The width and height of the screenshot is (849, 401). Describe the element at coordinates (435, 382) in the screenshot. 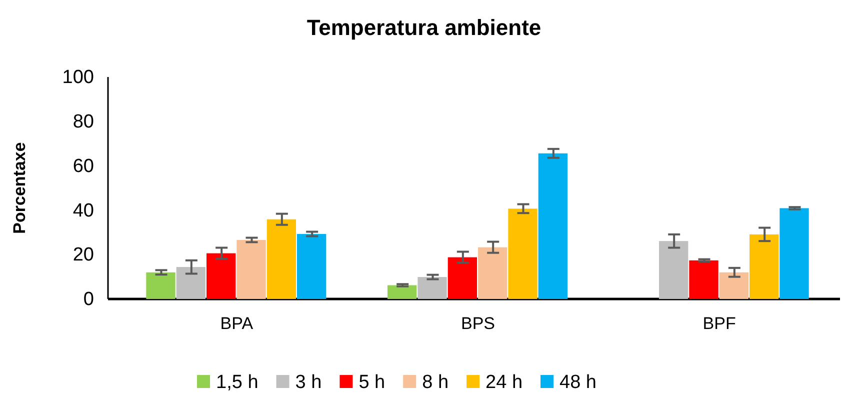

I see `legend-label: 8 h` at that location.